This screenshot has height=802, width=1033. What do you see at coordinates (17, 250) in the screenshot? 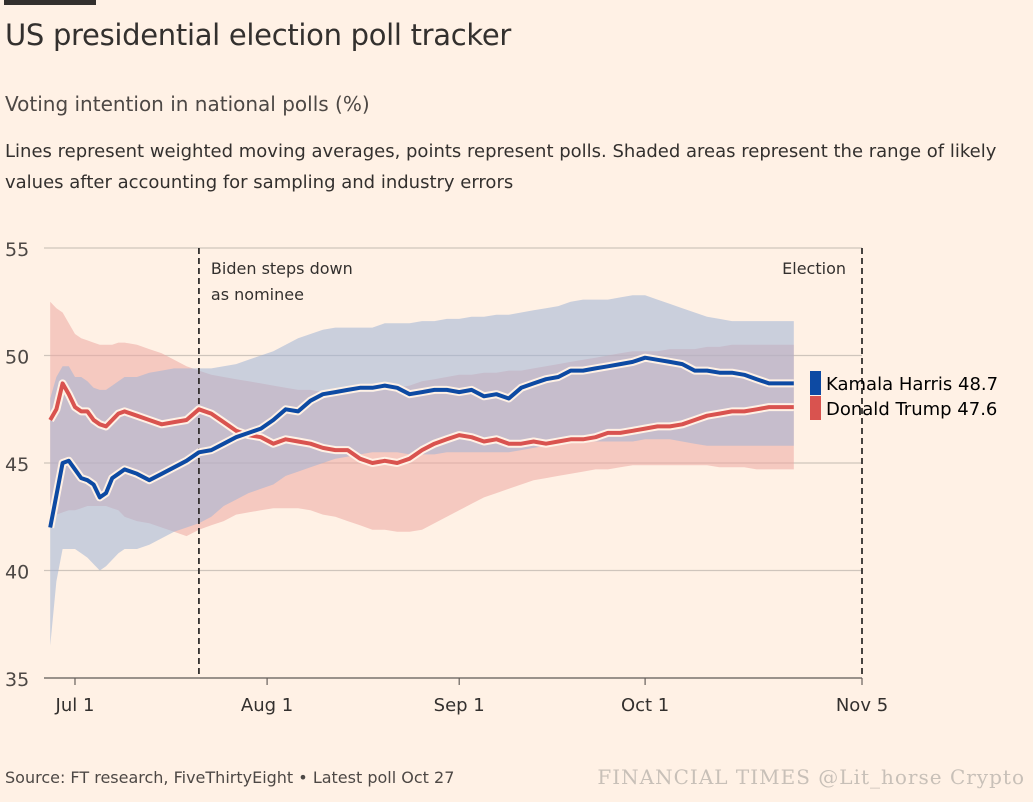
I see `y-tick-label: 55` at bounding box center [17, 250].